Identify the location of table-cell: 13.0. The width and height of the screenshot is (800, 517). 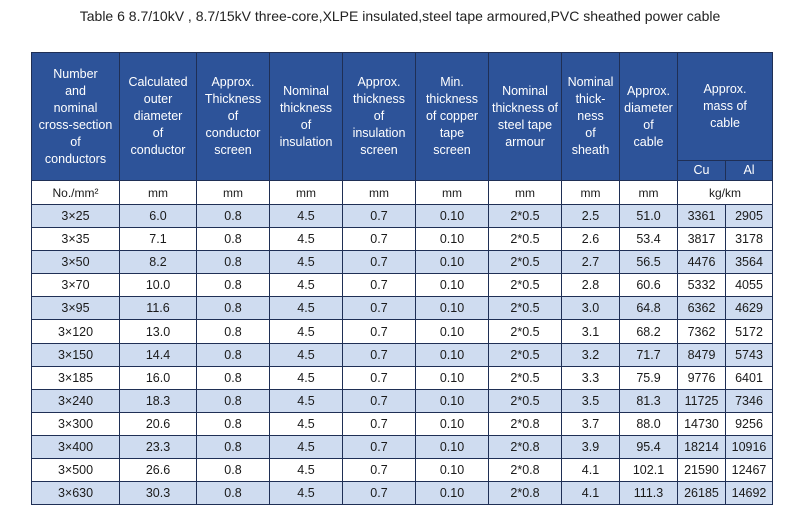
(158, 331).